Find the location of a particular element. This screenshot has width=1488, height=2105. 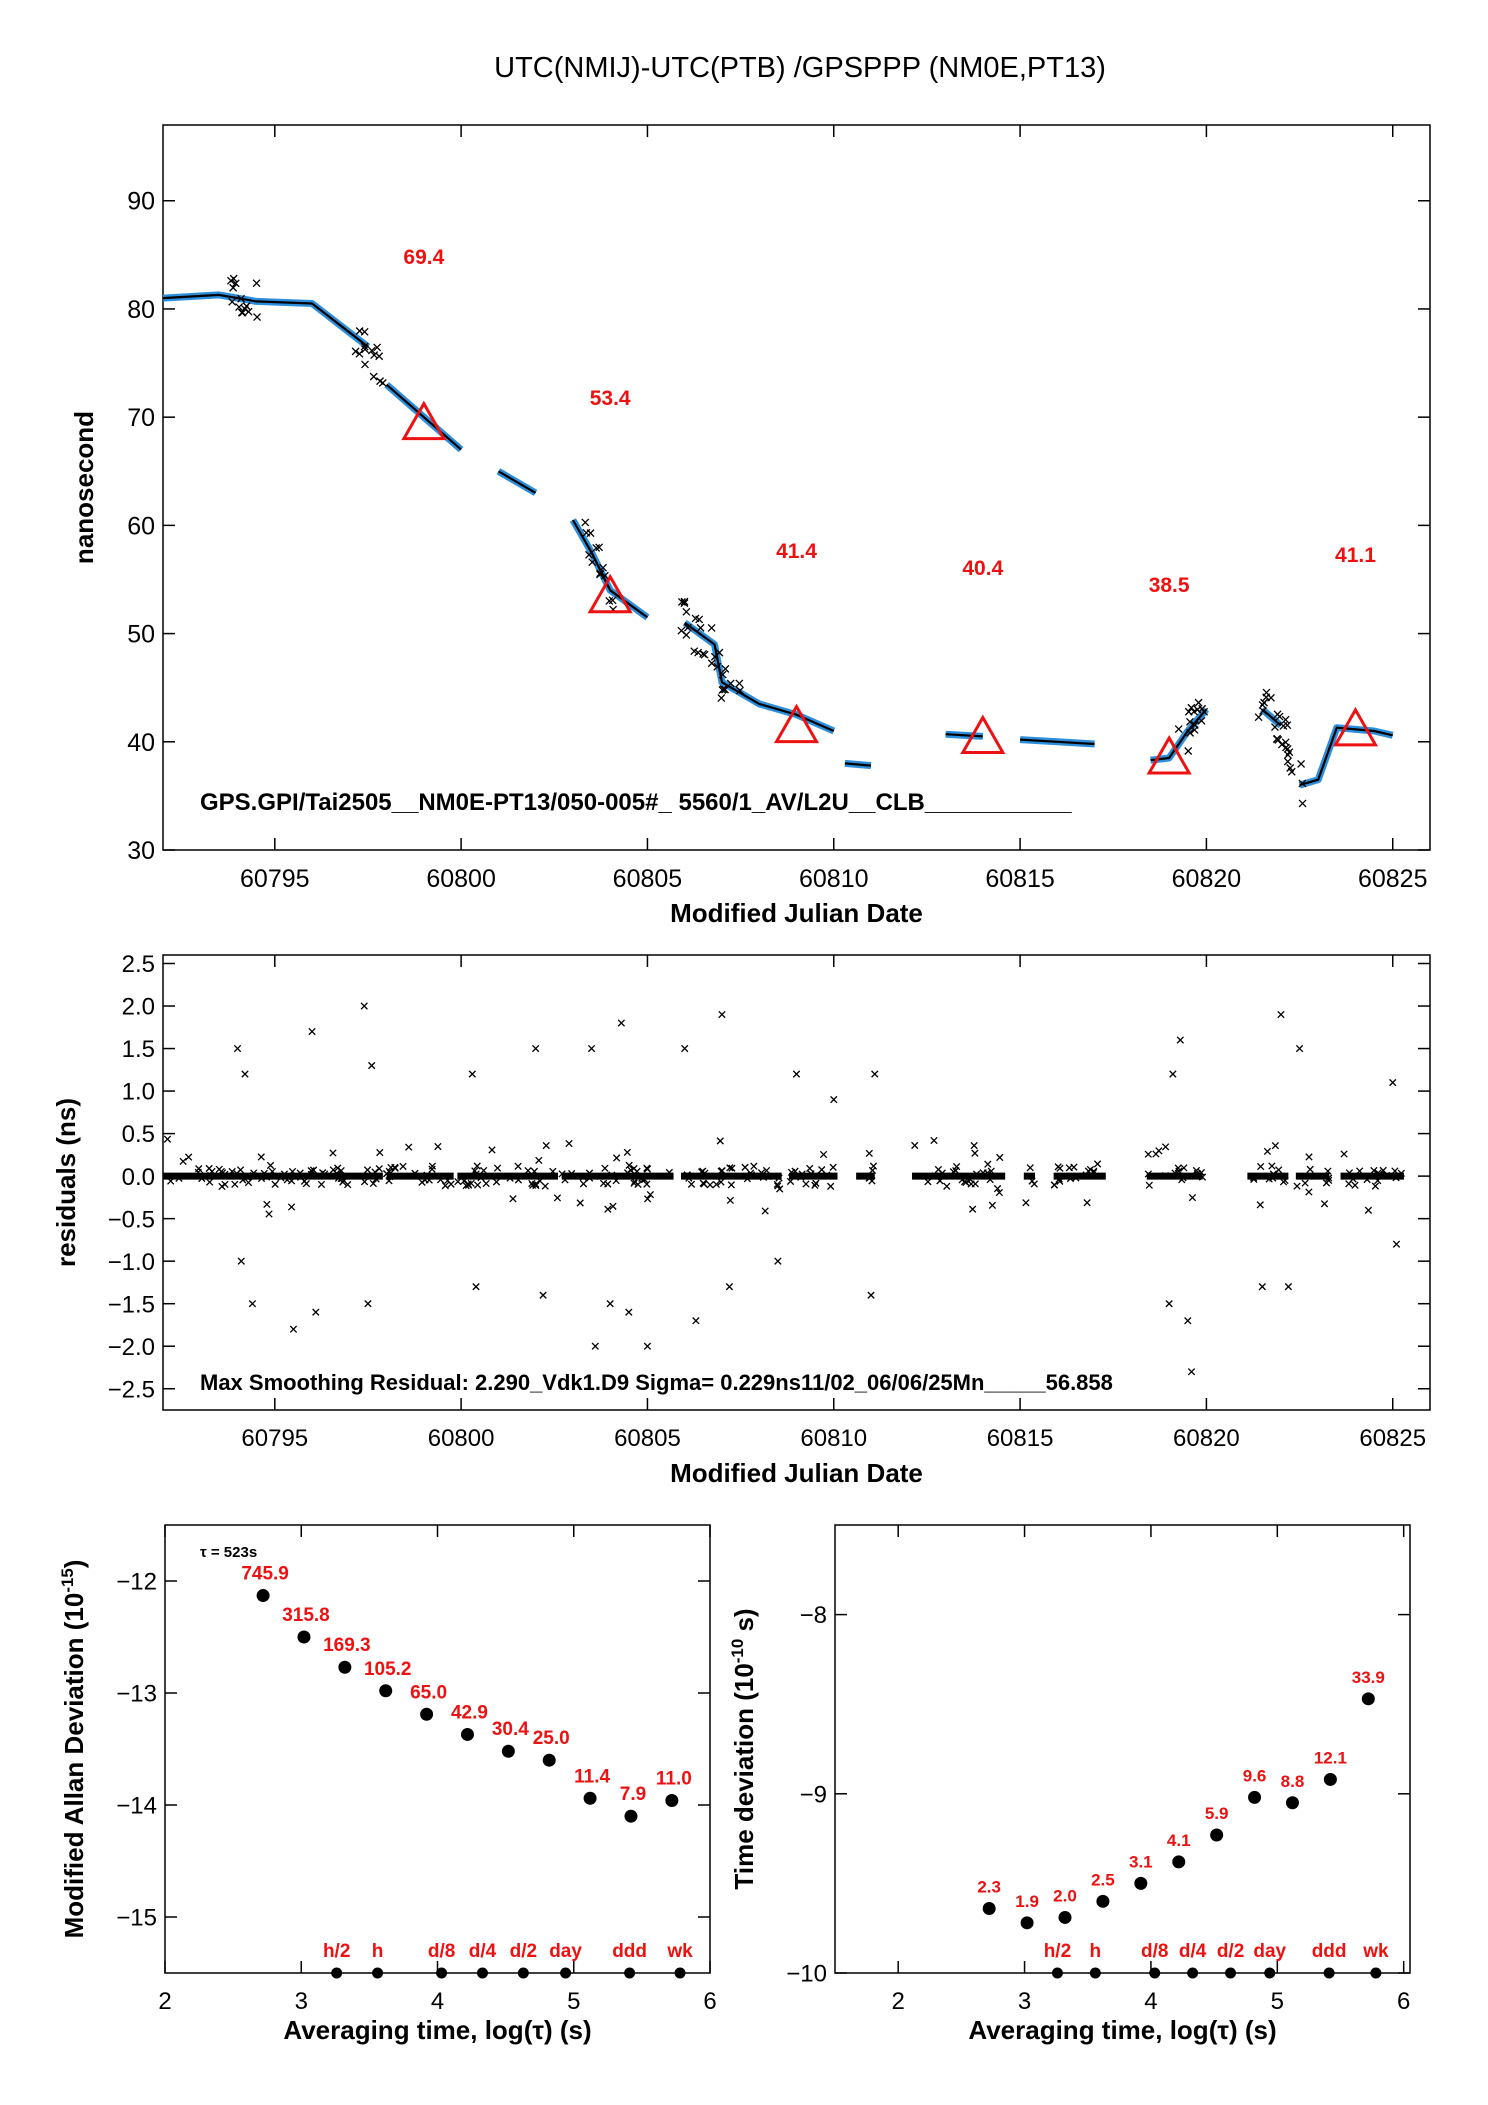

y-tick-label: 1.0 is located at coordinates (138, 1092).